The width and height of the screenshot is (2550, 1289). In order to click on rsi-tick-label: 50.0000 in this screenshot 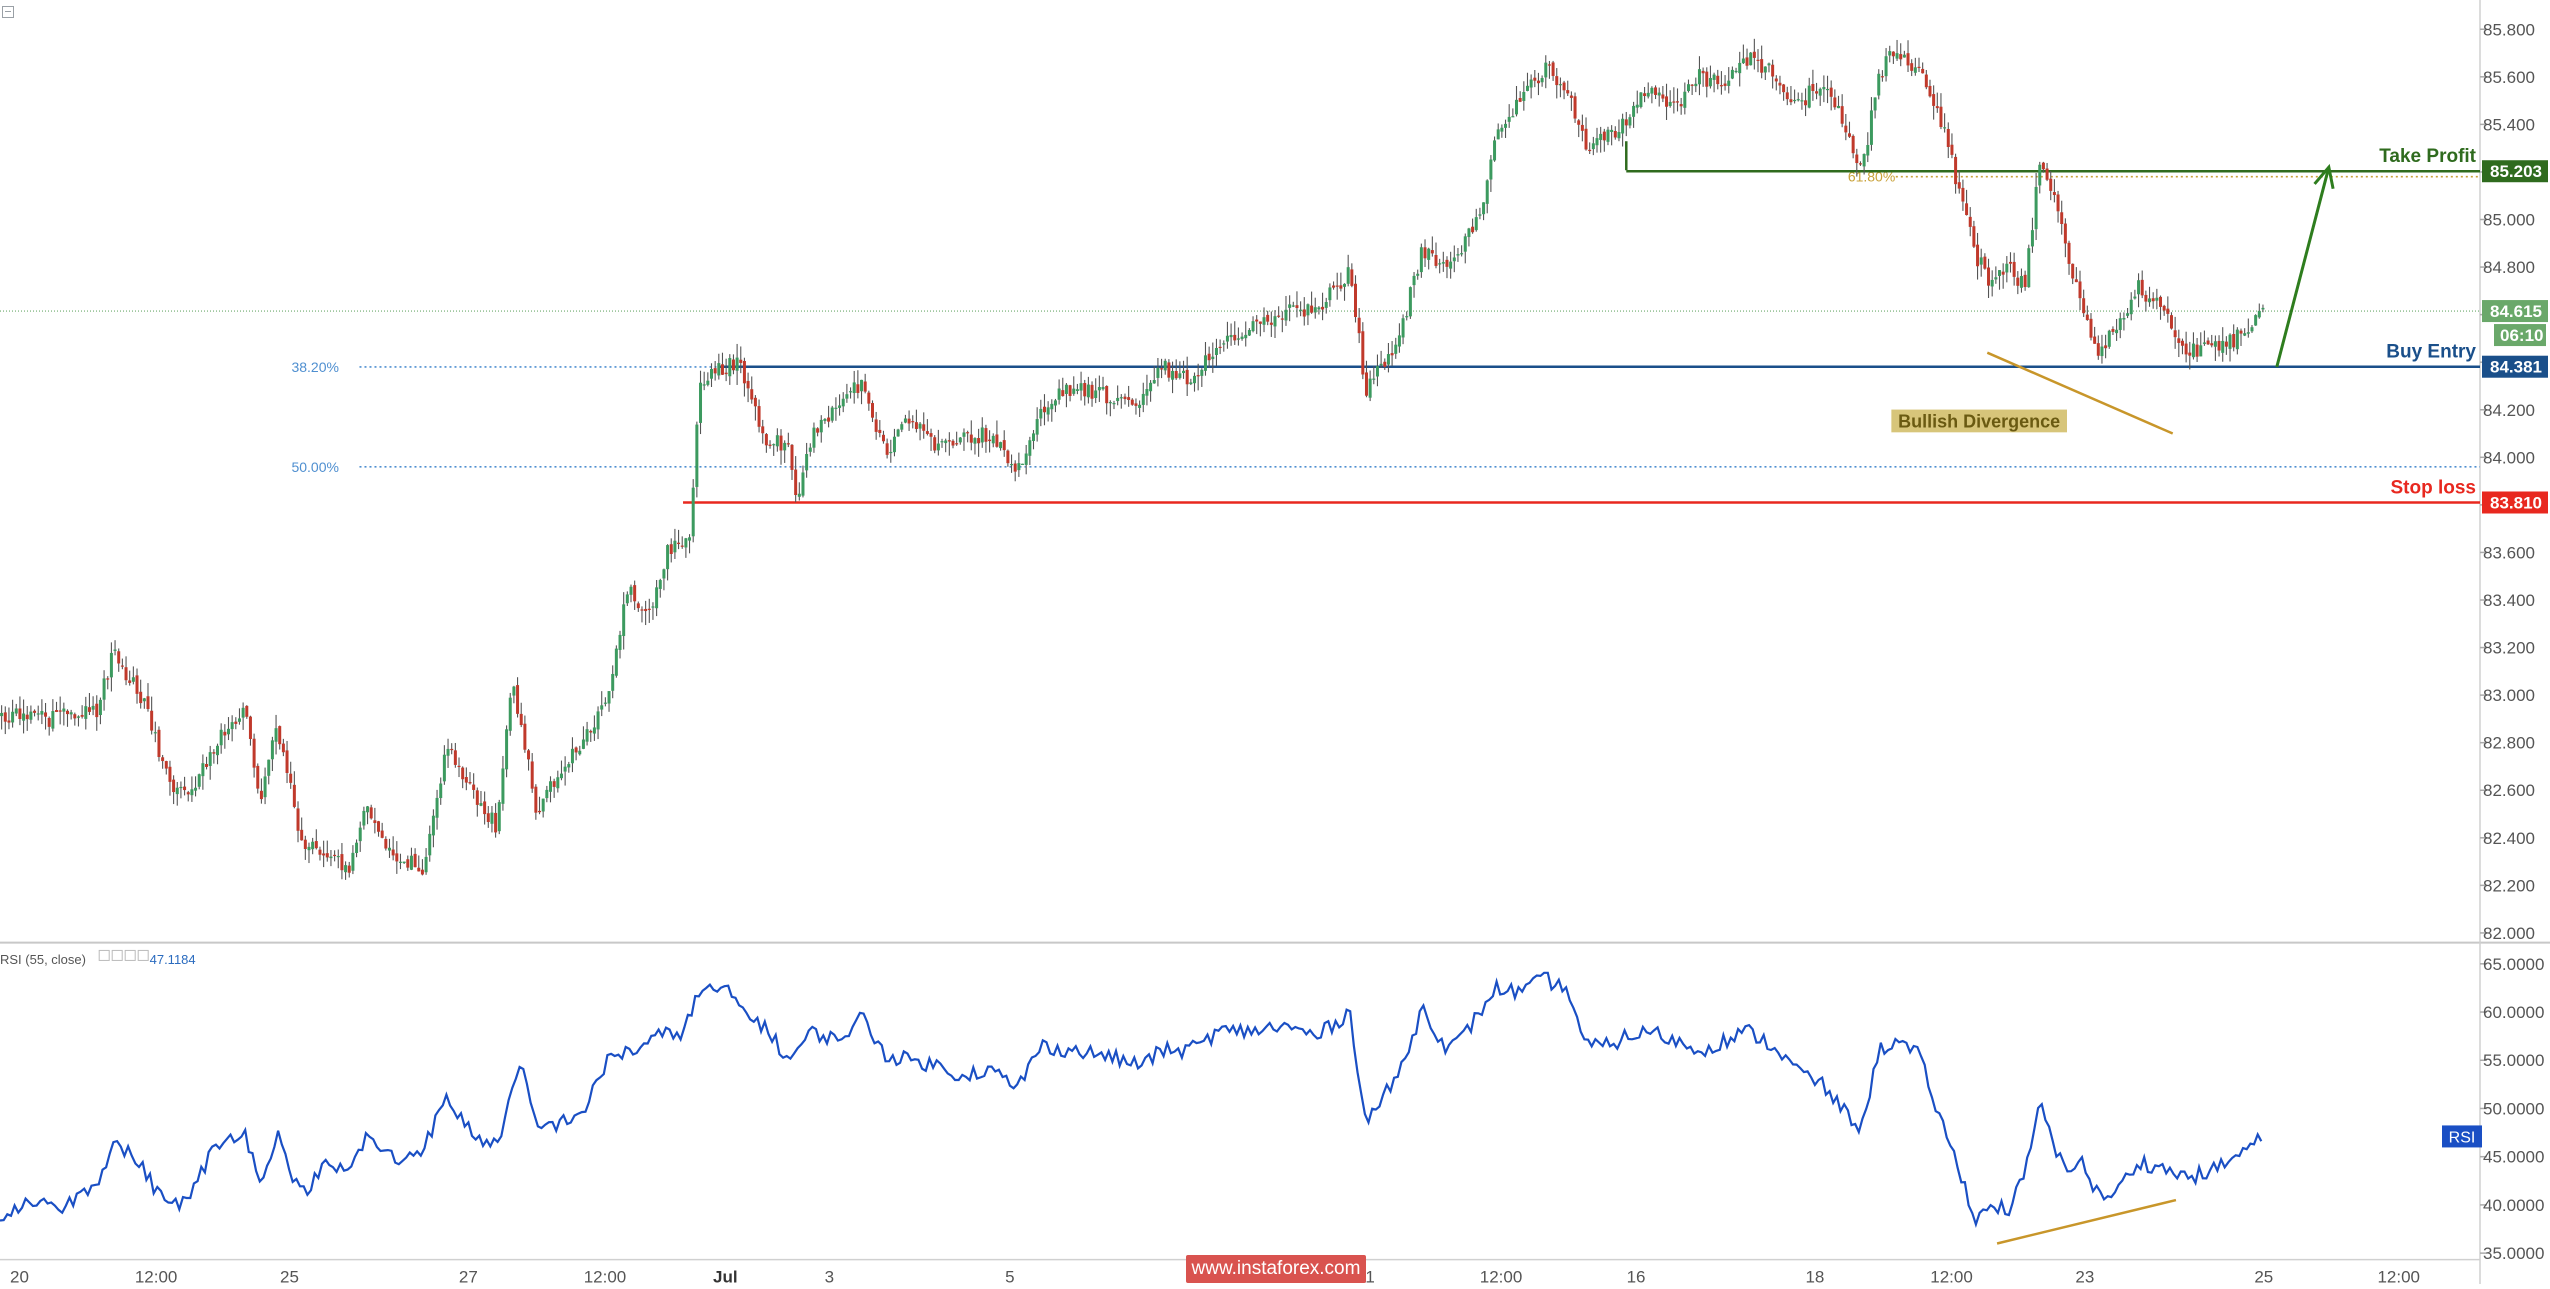, I will do `click(2513, 1108)`.